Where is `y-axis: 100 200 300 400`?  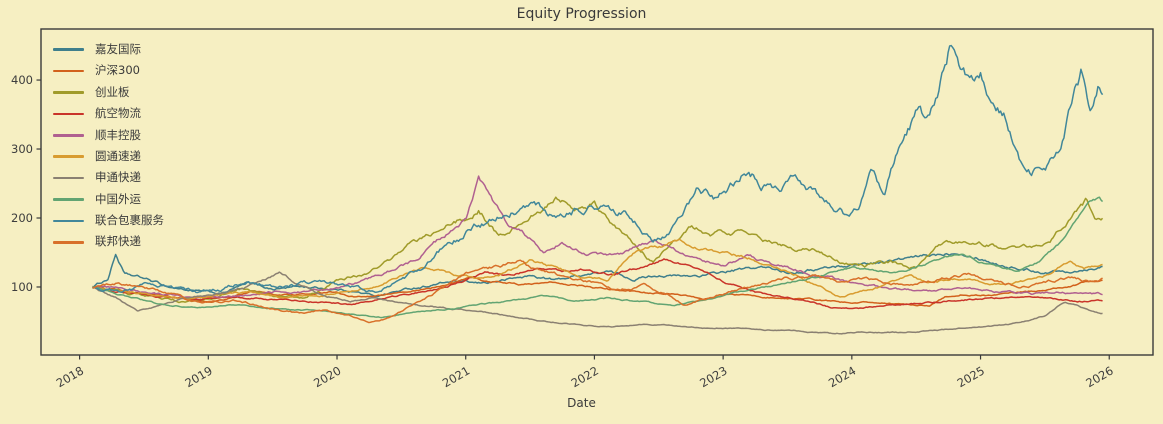
y-axis: 100 200 300 400 is located at coordinates (26, 183).